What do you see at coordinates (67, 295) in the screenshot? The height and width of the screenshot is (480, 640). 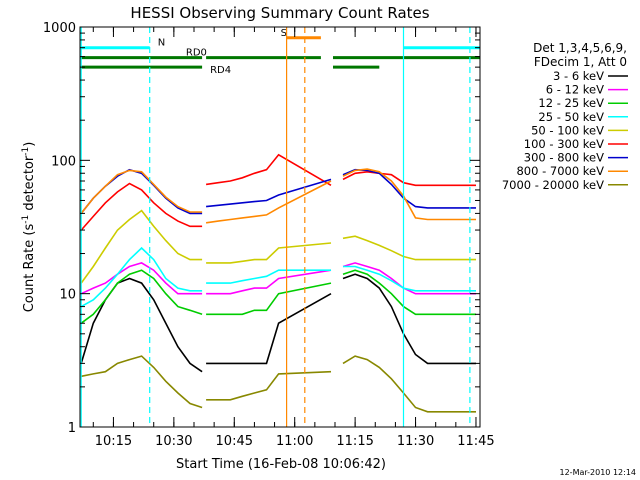 I see `y-tick-label-10: 10` at bounding box center [67, 295].